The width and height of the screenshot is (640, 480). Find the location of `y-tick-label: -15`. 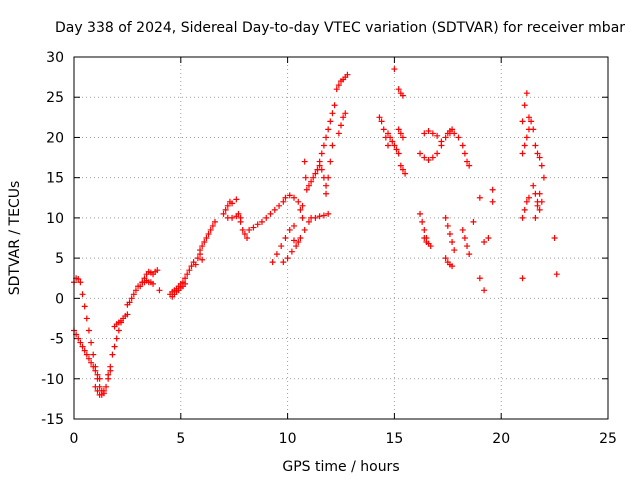

y-tick-label: -15 is located at coordinates (52, 420).